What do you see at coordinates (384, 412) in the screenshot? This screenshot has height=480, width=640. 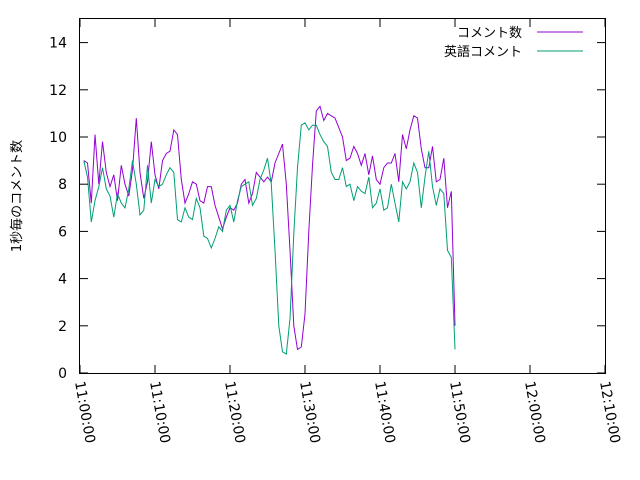 I see `x-tick-label: 11:40:00` at bounding box center [384, 412].